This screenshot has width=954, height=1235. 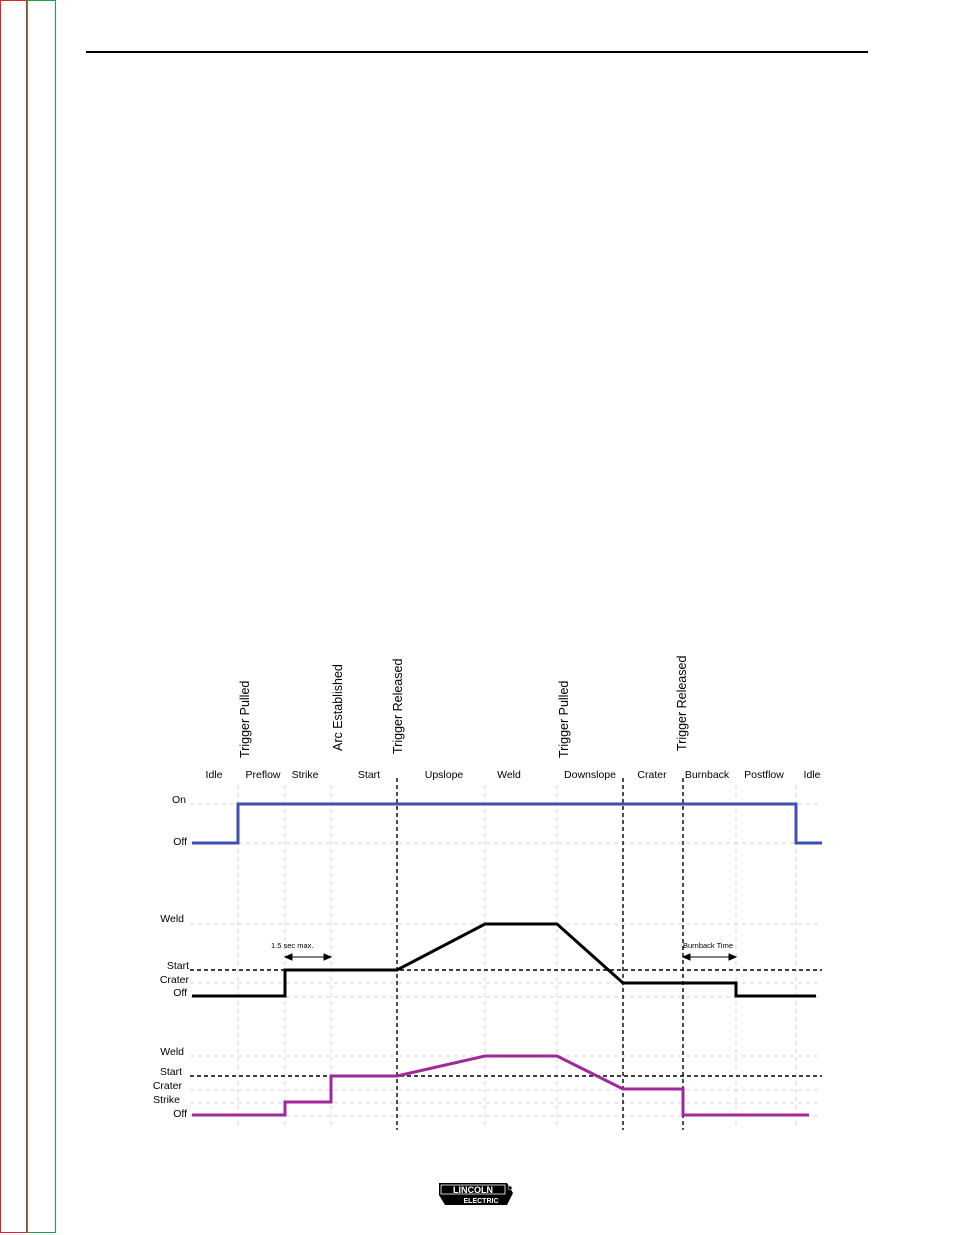 I want to click on logo-registered-mark, so click(x=510, y=1188).